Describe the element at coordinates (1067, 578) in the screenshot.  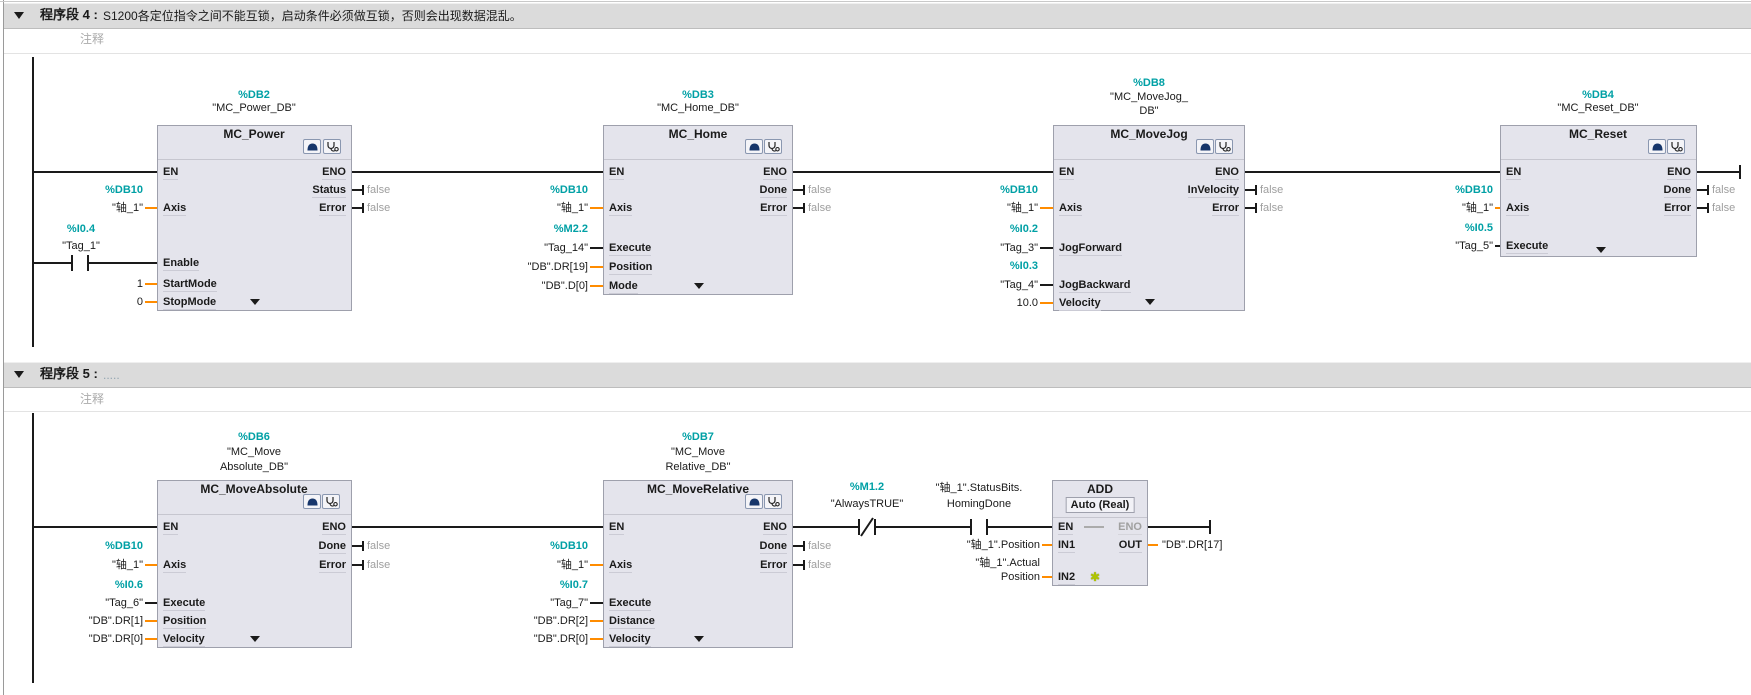
I see `pin-in2: IN2` at that location.